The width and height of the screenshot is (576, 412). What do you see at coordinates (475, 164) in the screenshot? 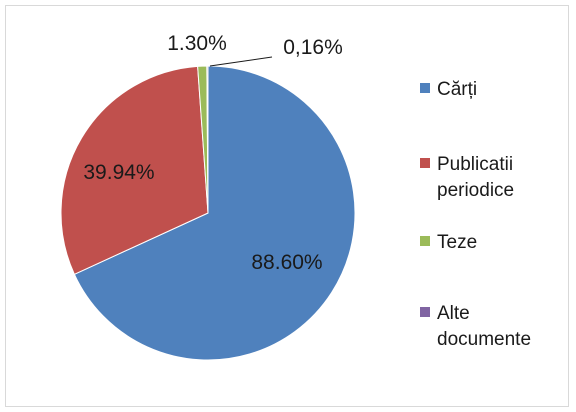
I see `legend-label: Publicatii` at bounding box center [475, 164].